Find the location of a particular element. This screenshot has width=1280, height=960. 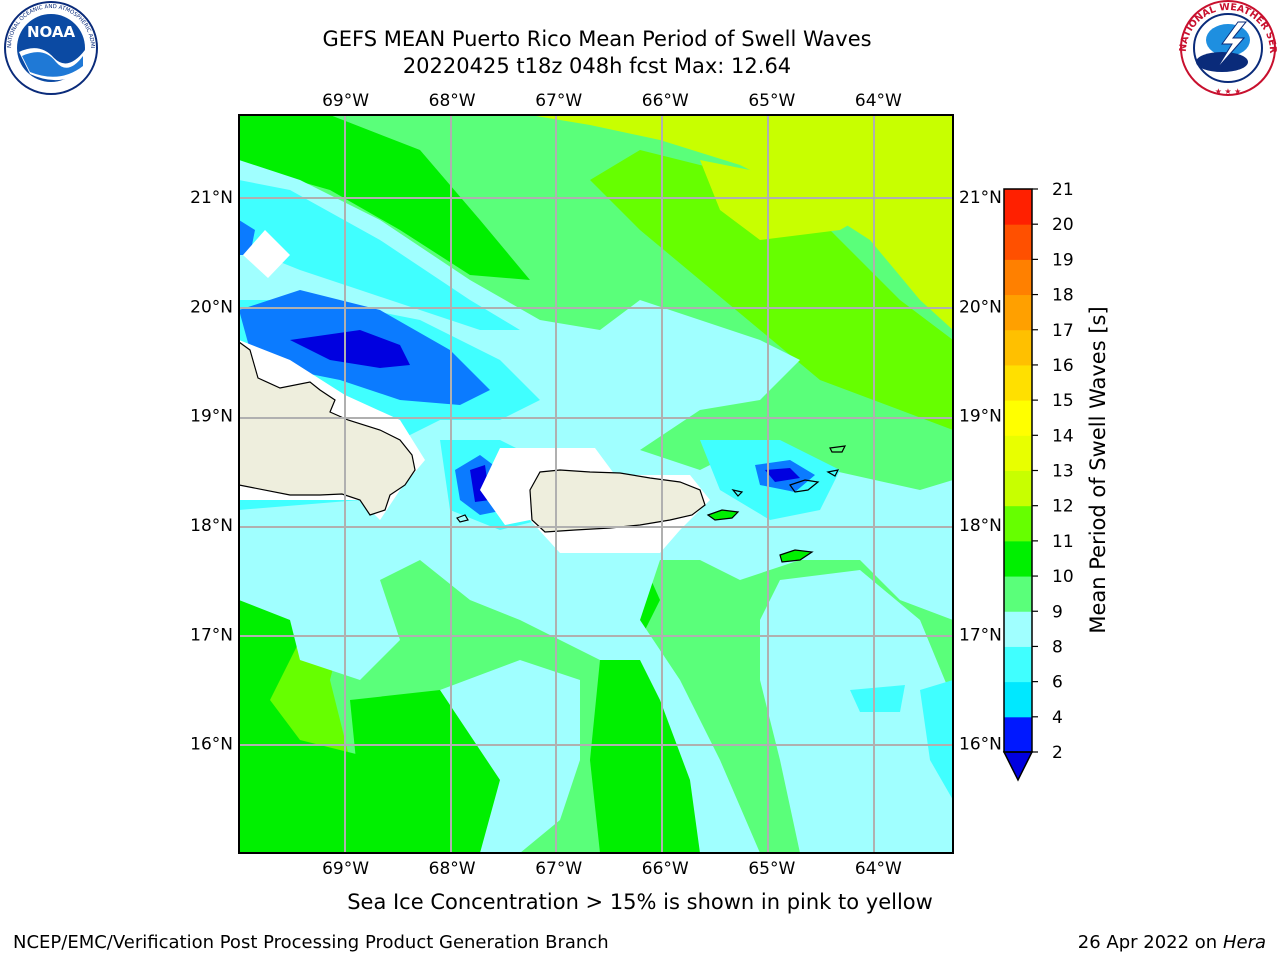

lat-tick-right: 17°N is located at coordinates (980, 635).